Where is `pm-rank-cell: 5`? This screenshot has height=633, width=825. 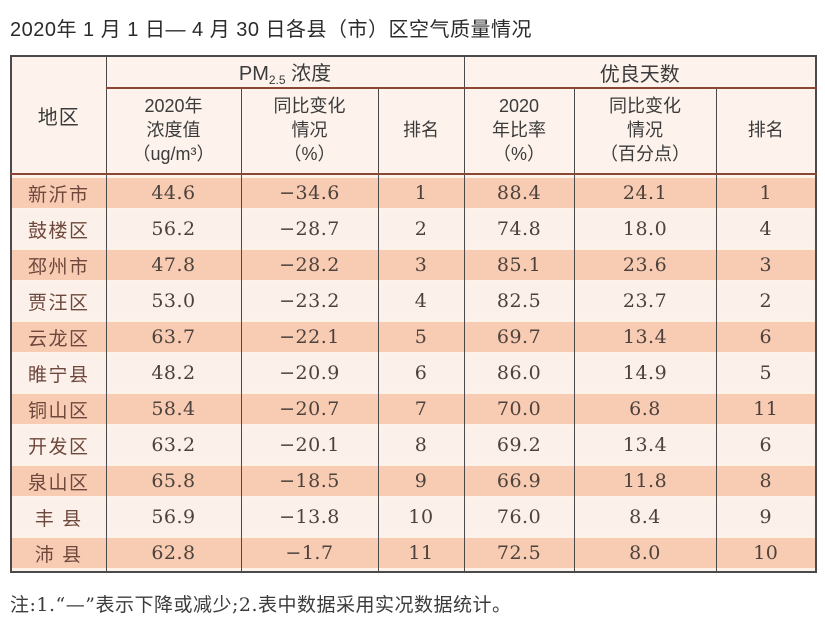
pm-rank-cell: 5 is located at coordinates (421, 337).